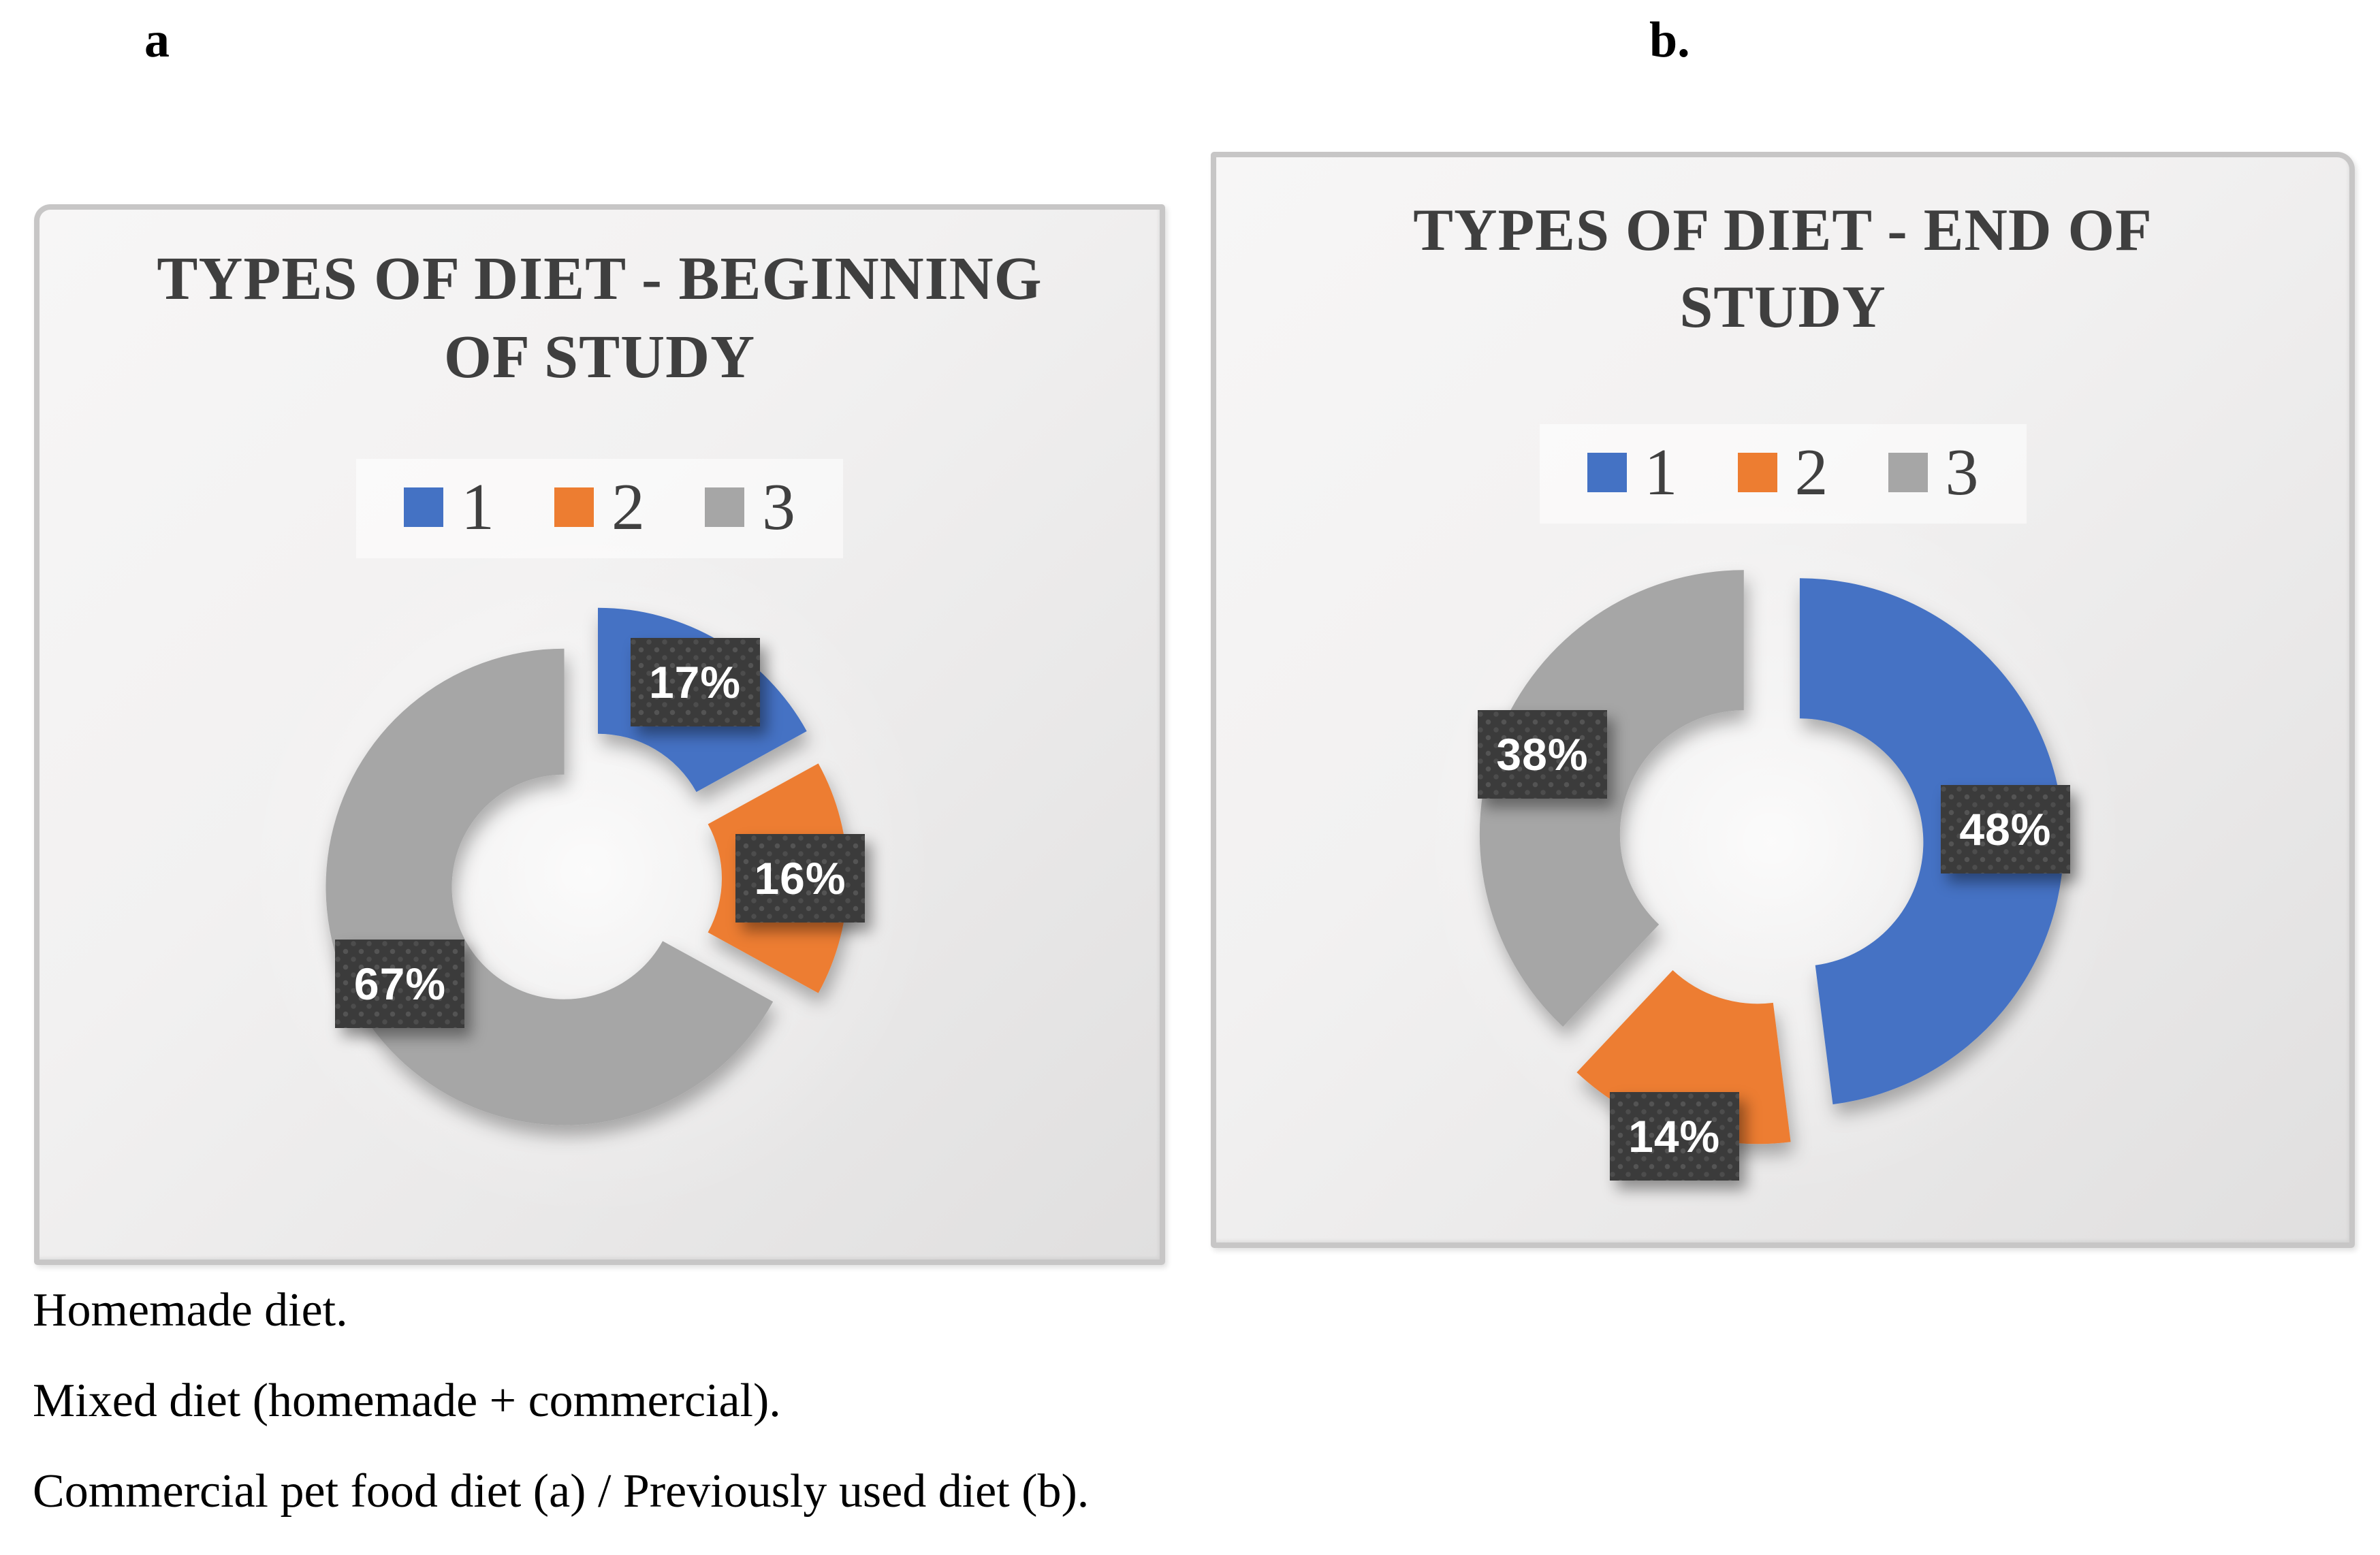  What do you see at coordinates (400, 984) in the screenshot?
I see `data-label-67%: 67%` at bounding box center [400, 984].